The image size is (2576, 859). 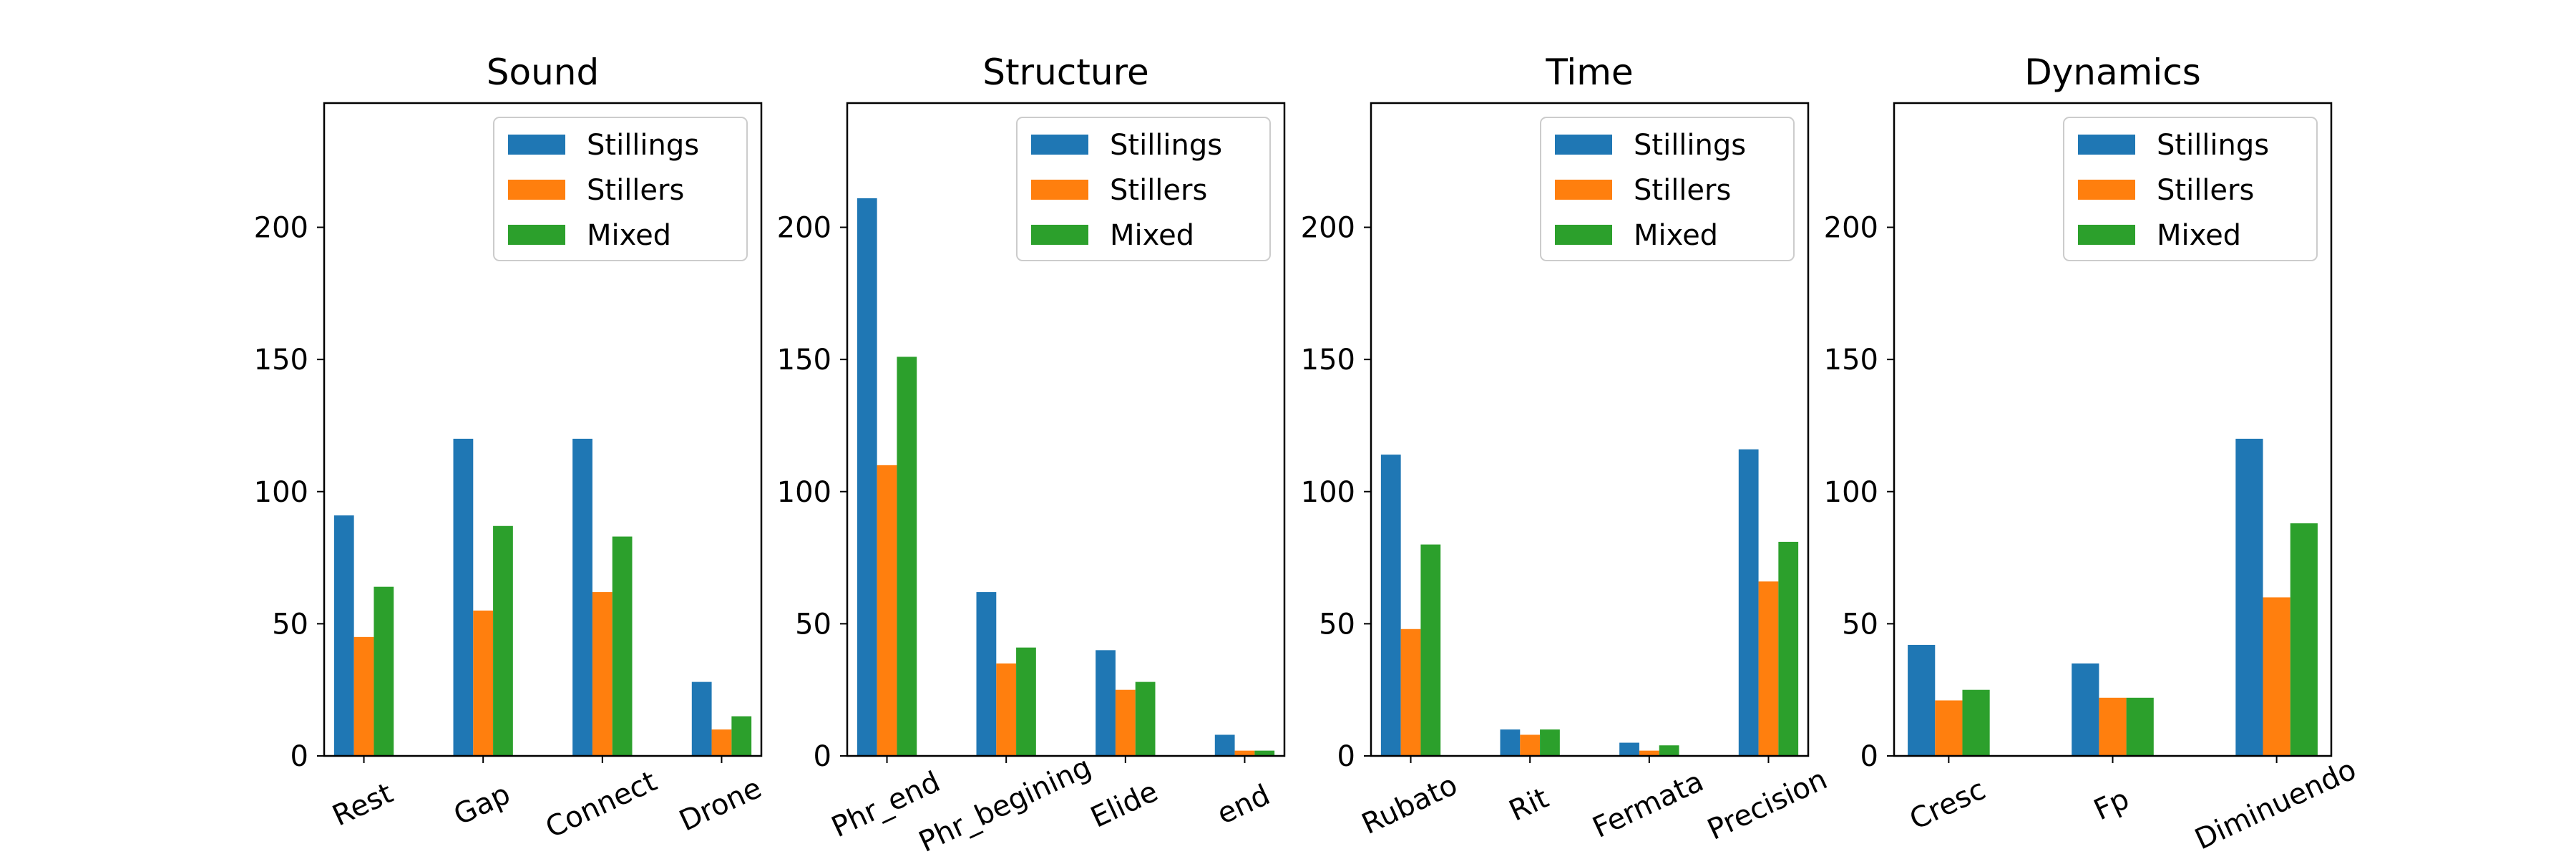 What do you see at coordinates (543, 72) in the screenshot?
I see `chart-title: Sound` at bounding box center [543, 72].